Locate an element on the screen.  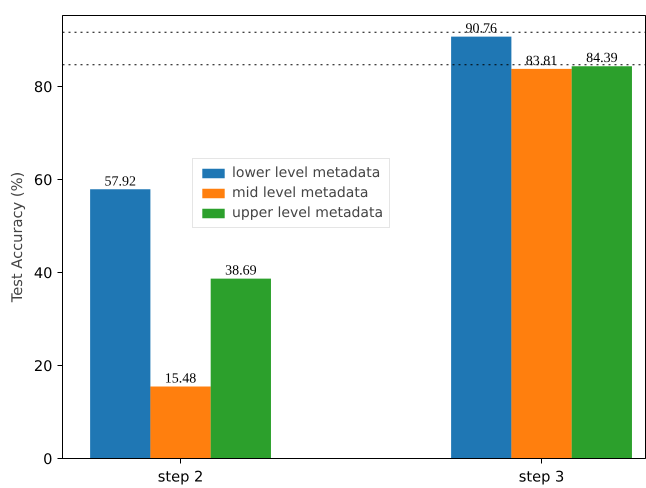
data-label: 15.48 is located at coordinates (180, 379).